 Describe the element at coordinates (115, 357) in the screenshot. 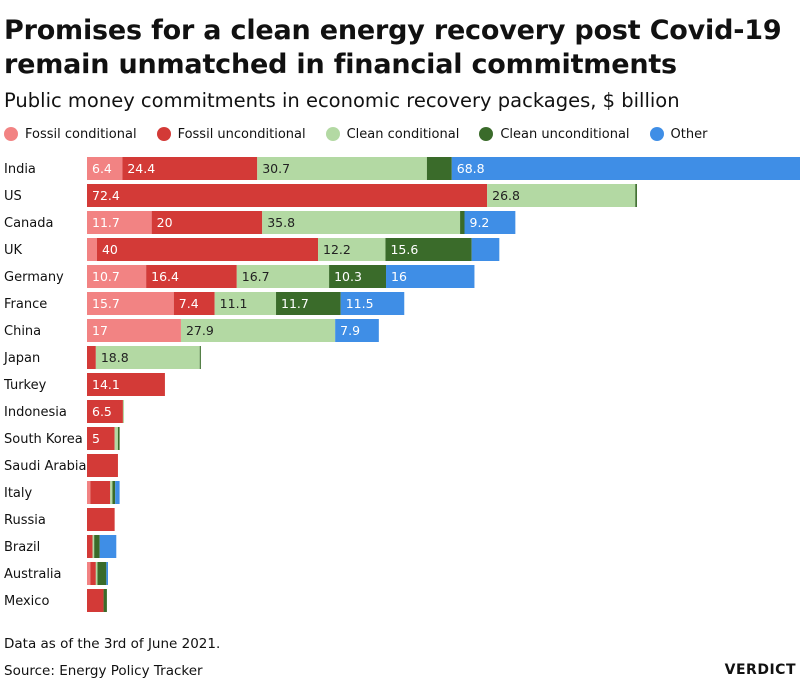

I see `data-label-japan-clean-conditional: 18.8` at that location.